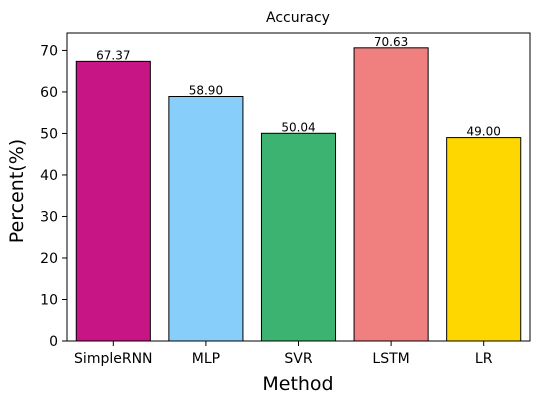  I want to click on data-label-mlp: 58.90, so click(206, 91).